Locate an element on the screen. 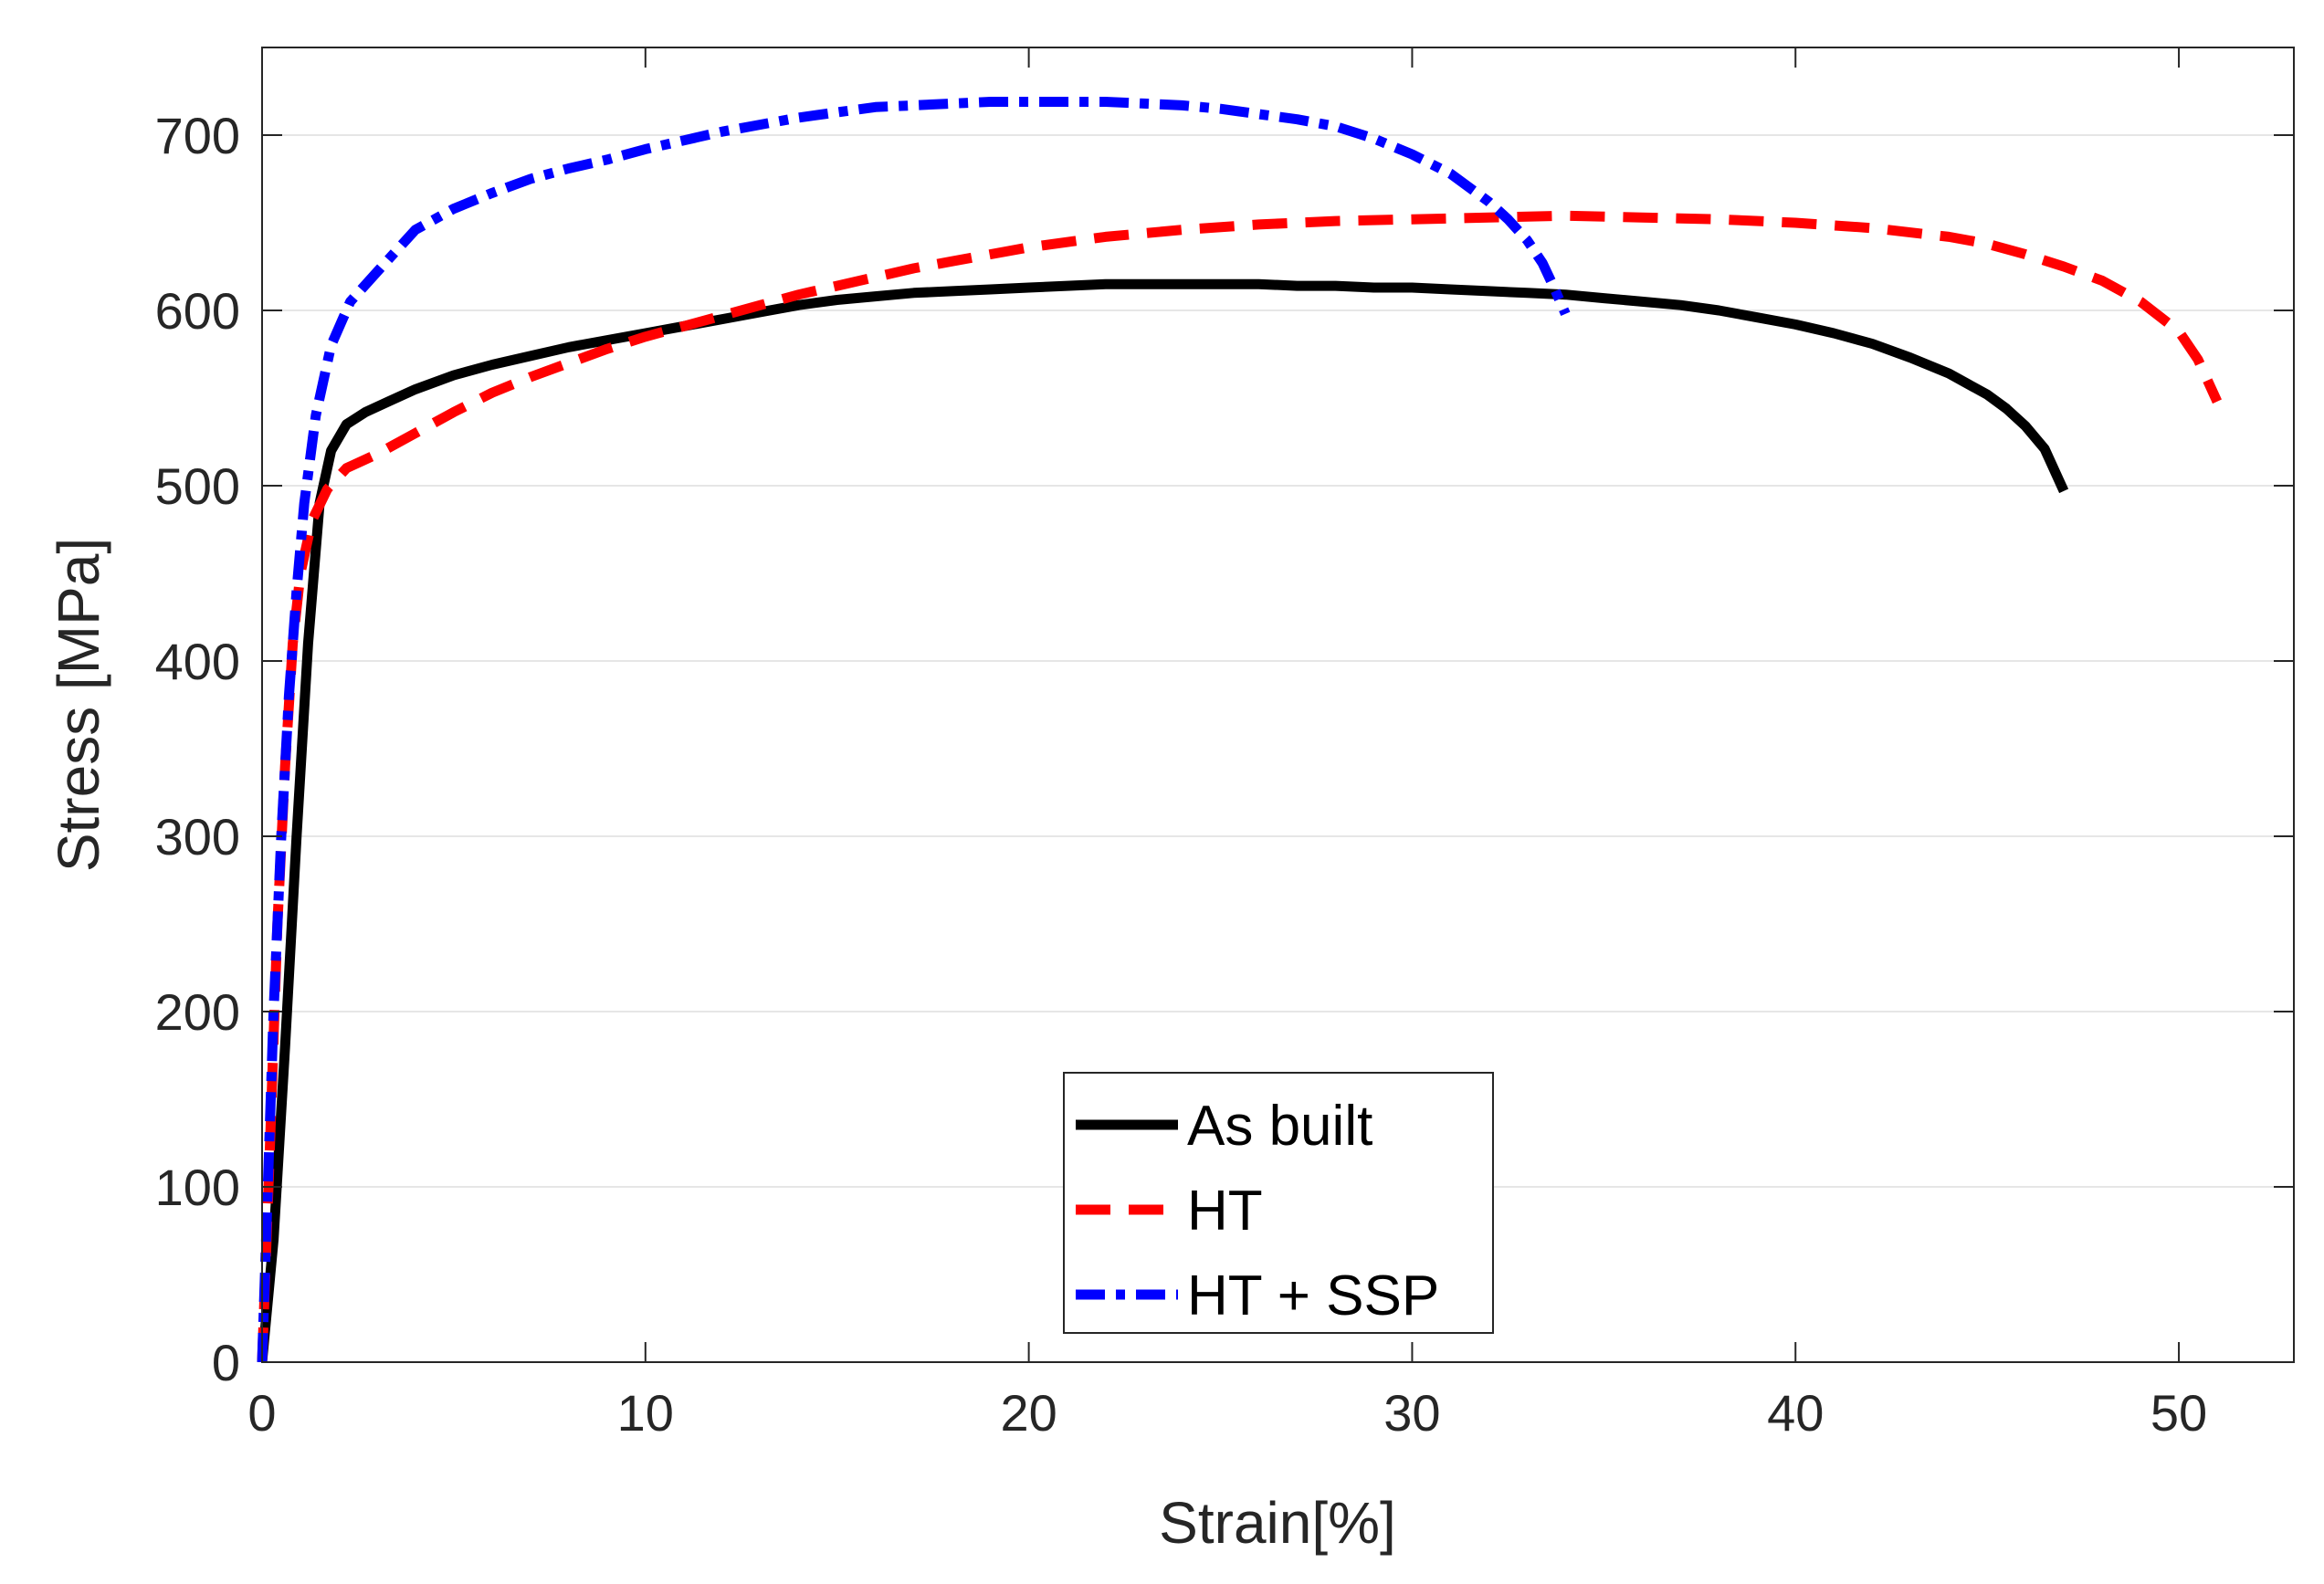 This screenshot has width=2324, height=1584. y-tick-label: 0 is located at coordinates (226, 1362).